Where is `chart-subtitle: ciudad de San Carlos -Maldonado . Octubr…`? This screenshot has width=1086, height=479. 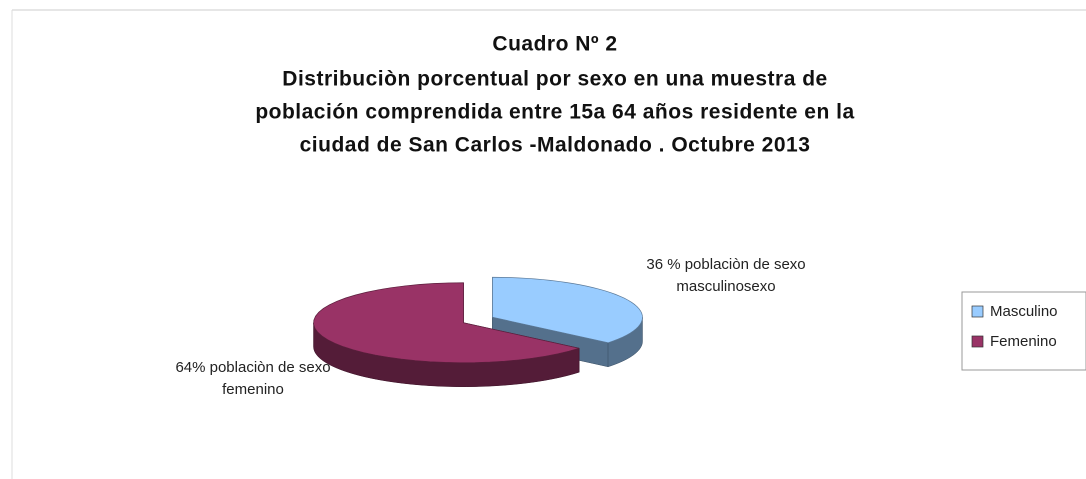
chart-subtitle: ciudad de San Carlos -Maldonado . Octubr… is located at coordinates (555, 145).